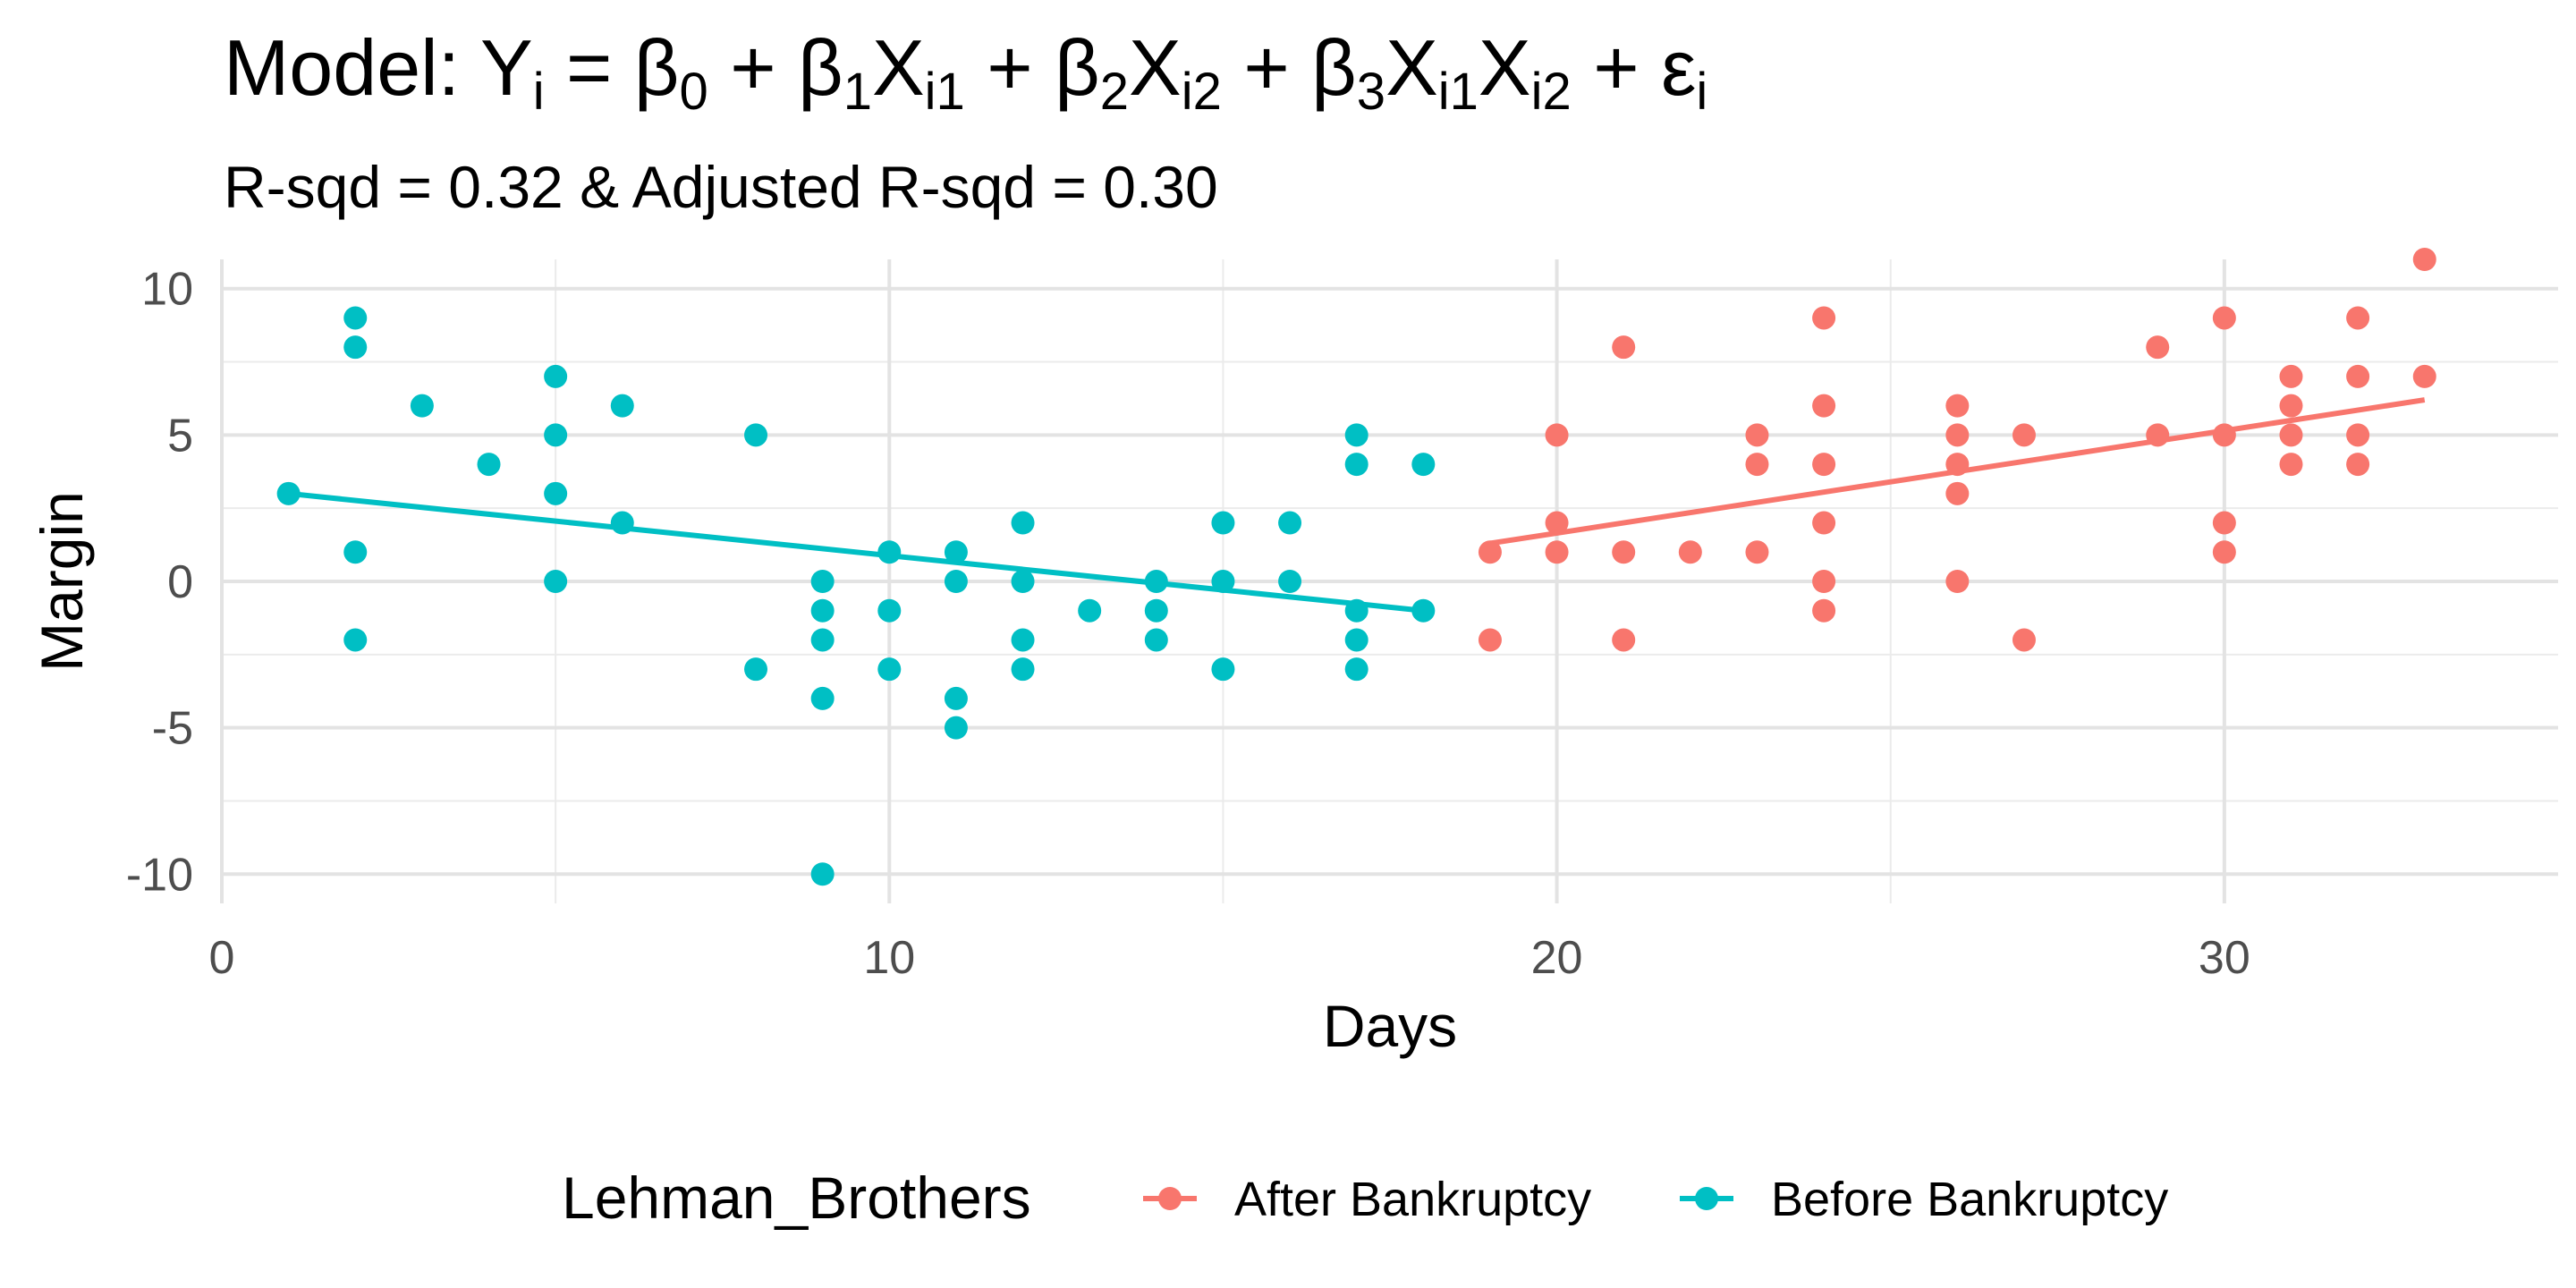 The height and width of the screenshot is (1288, 2576). I want to click on title-subscript: 1, so click(857, 92).